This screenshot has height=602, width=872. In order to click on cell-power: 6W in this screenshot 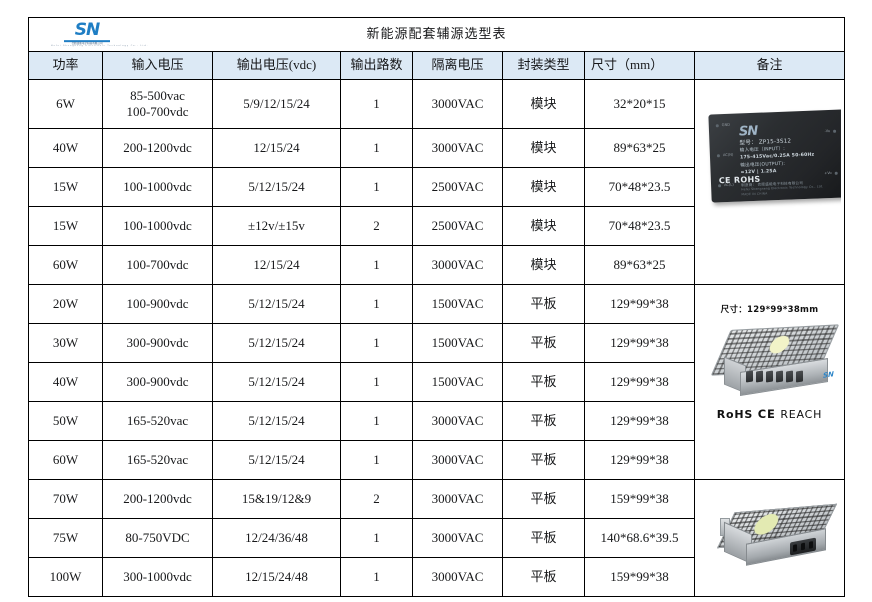, I will do `click(65, 104)`.